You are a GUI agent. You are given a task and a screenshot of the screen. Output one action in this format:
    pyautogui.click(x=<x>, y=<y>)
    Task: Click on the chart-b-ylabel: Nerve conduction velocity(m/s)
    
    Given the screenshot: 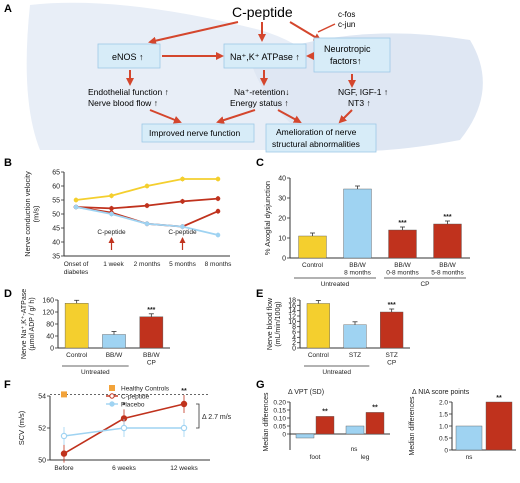 What is the action you would take?
    pyautogui.click(x=32, y=214)
    